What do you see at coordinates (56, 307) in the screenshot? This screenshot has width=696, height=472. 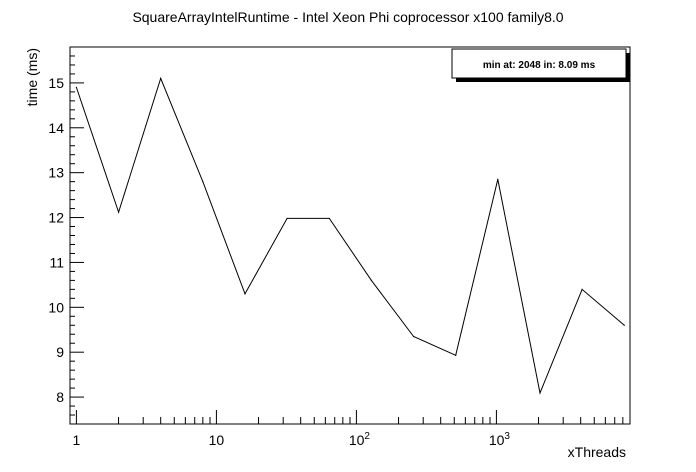 I see `y-tick-label: 10` at bounding box center [56, 307].